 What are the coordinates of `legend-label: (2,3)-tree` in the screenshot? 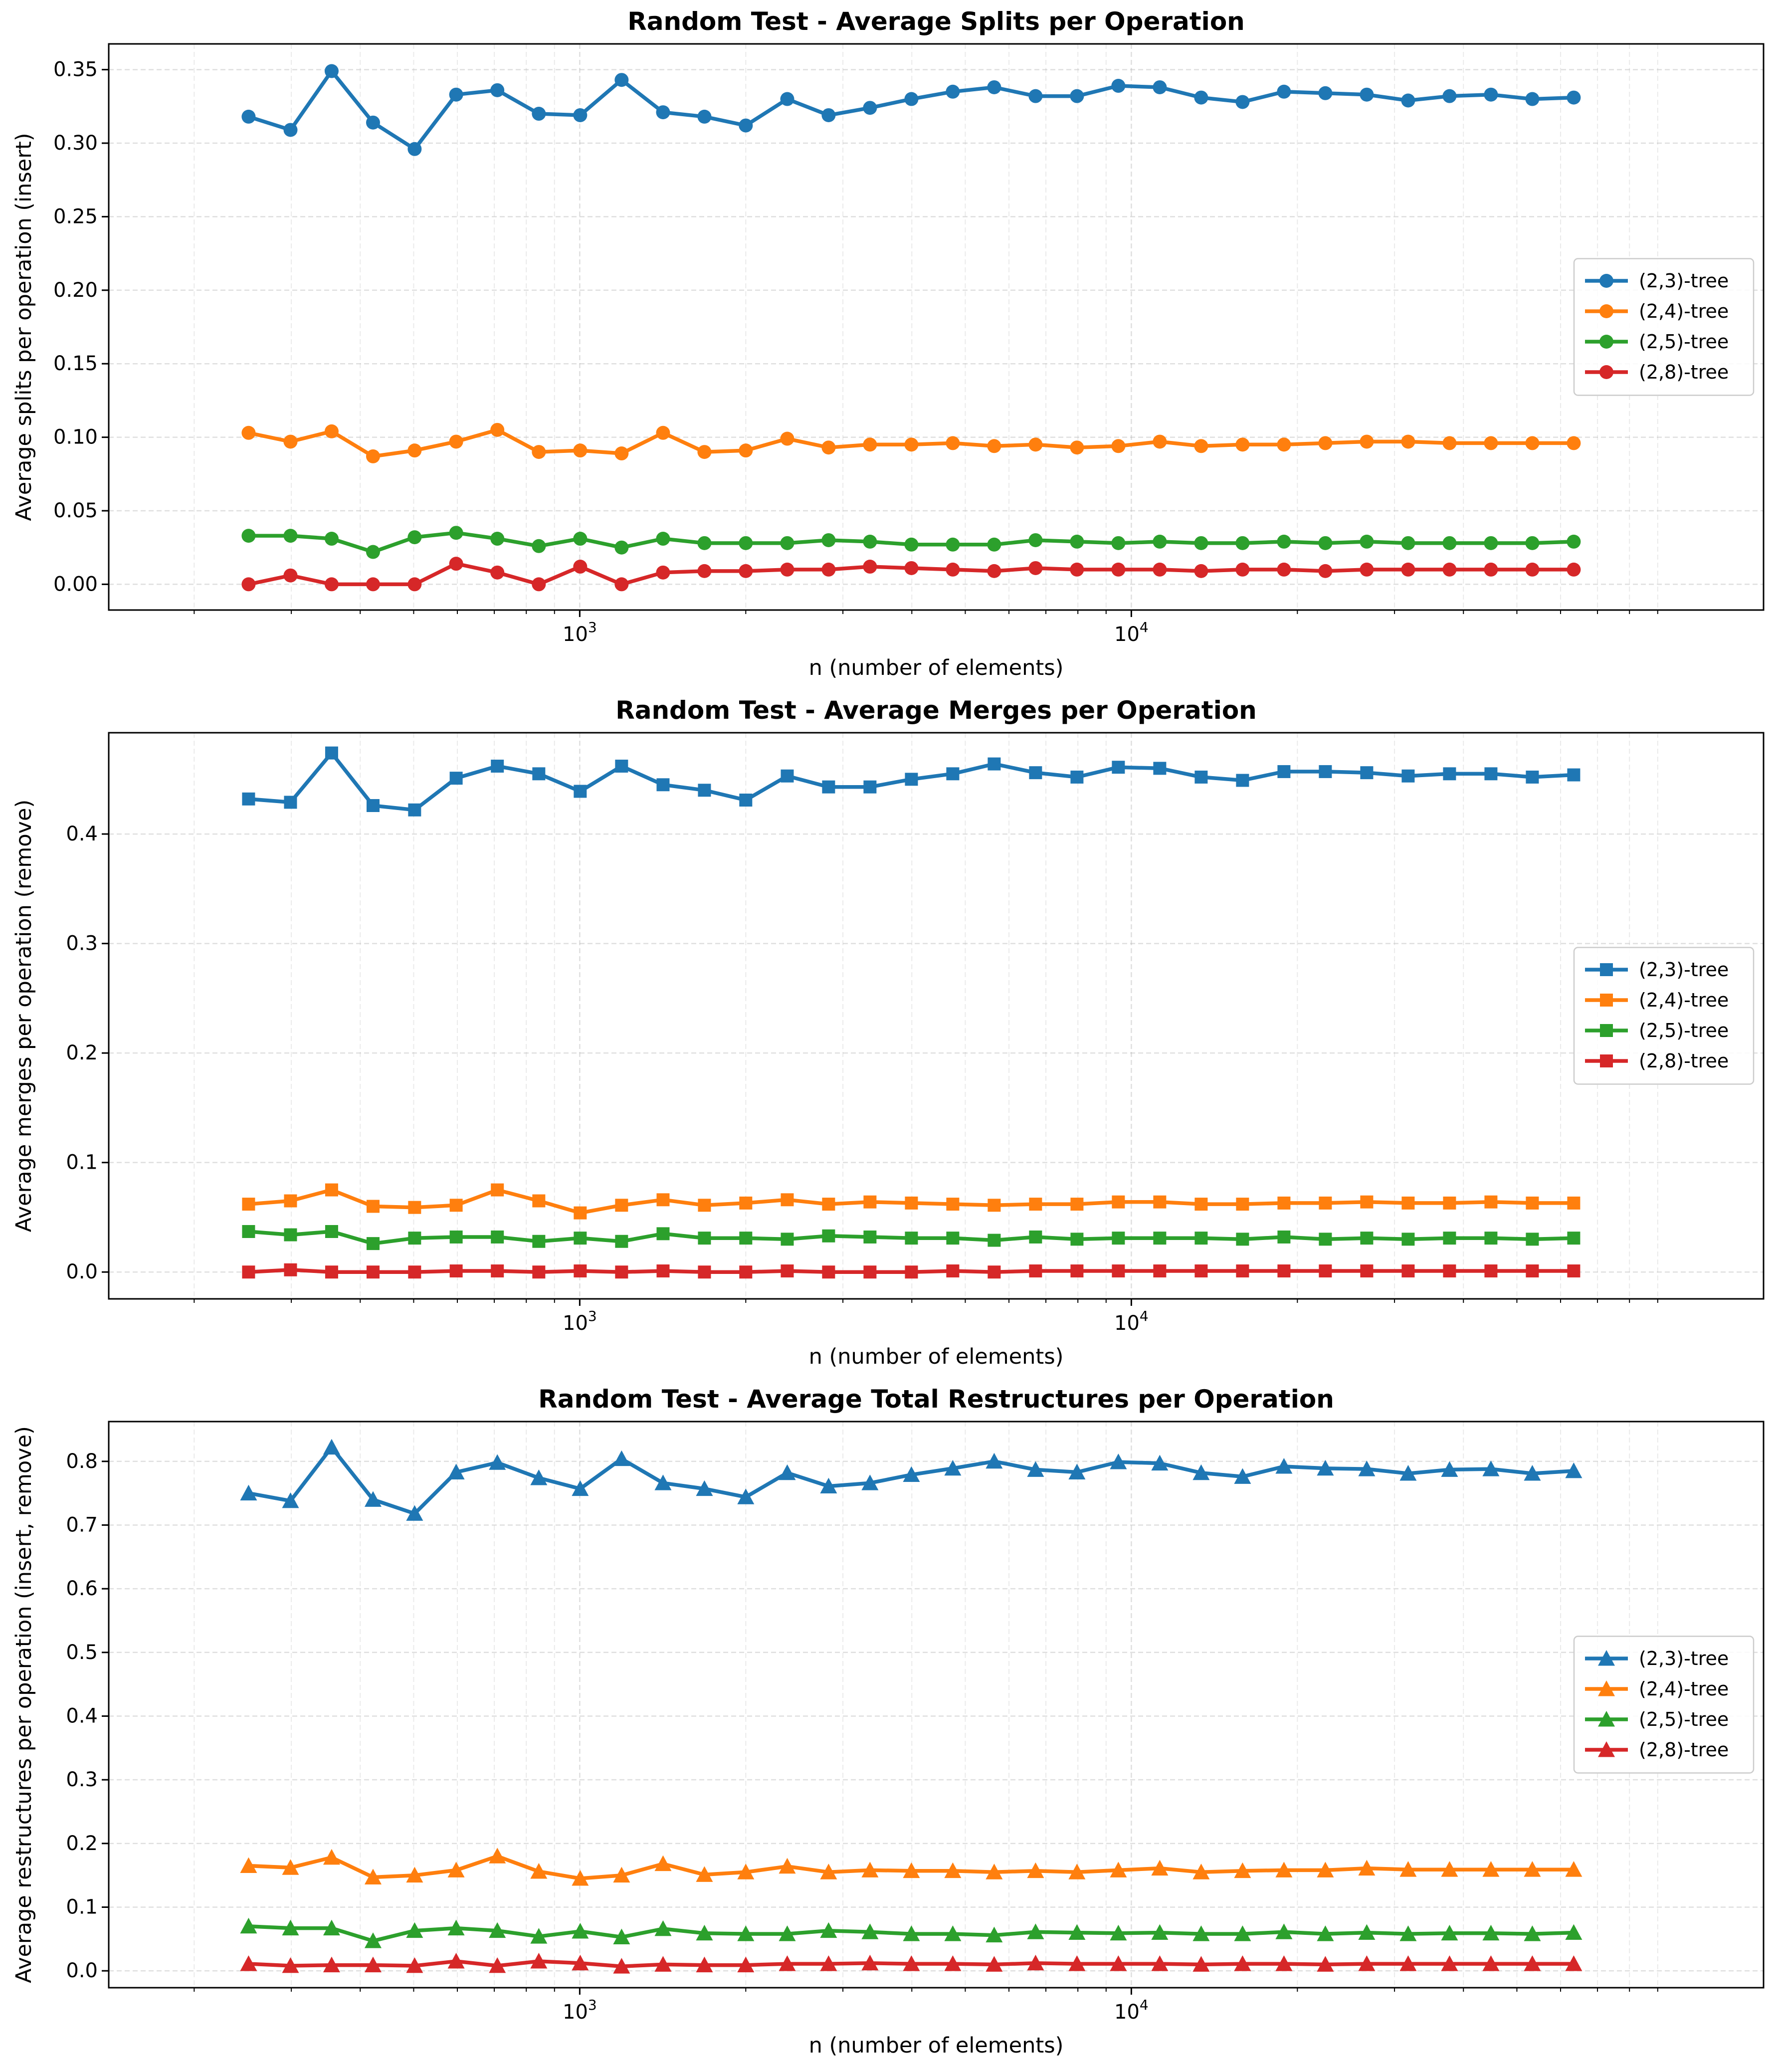 It's located at (1684, 281).